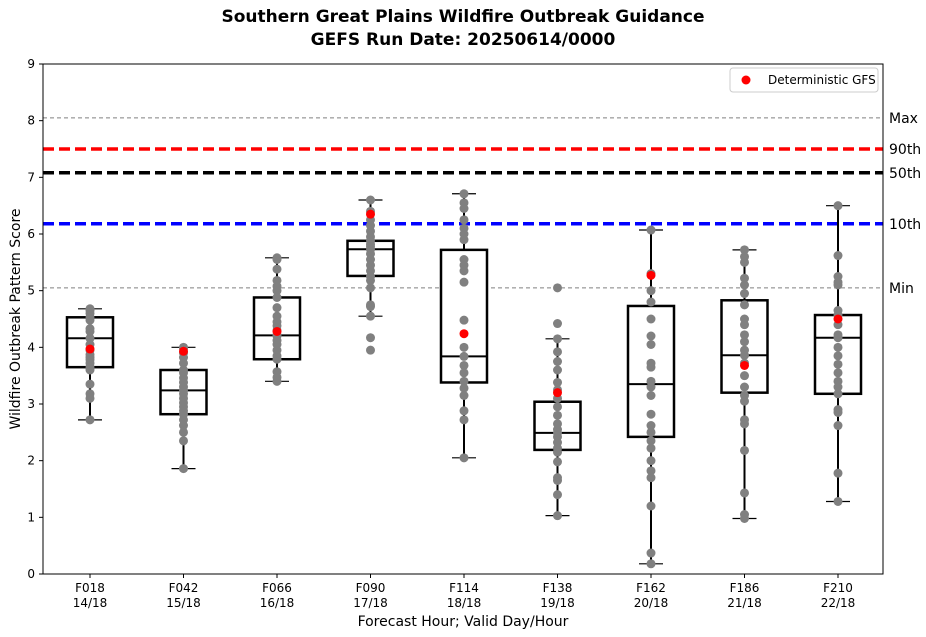 The width and height of the screenshot is (926, 637). What do you see at coordinates (744, 603) in the screenshot?
I see `x-tick-label-valid: 21/18` at bounding box center [744, 603].